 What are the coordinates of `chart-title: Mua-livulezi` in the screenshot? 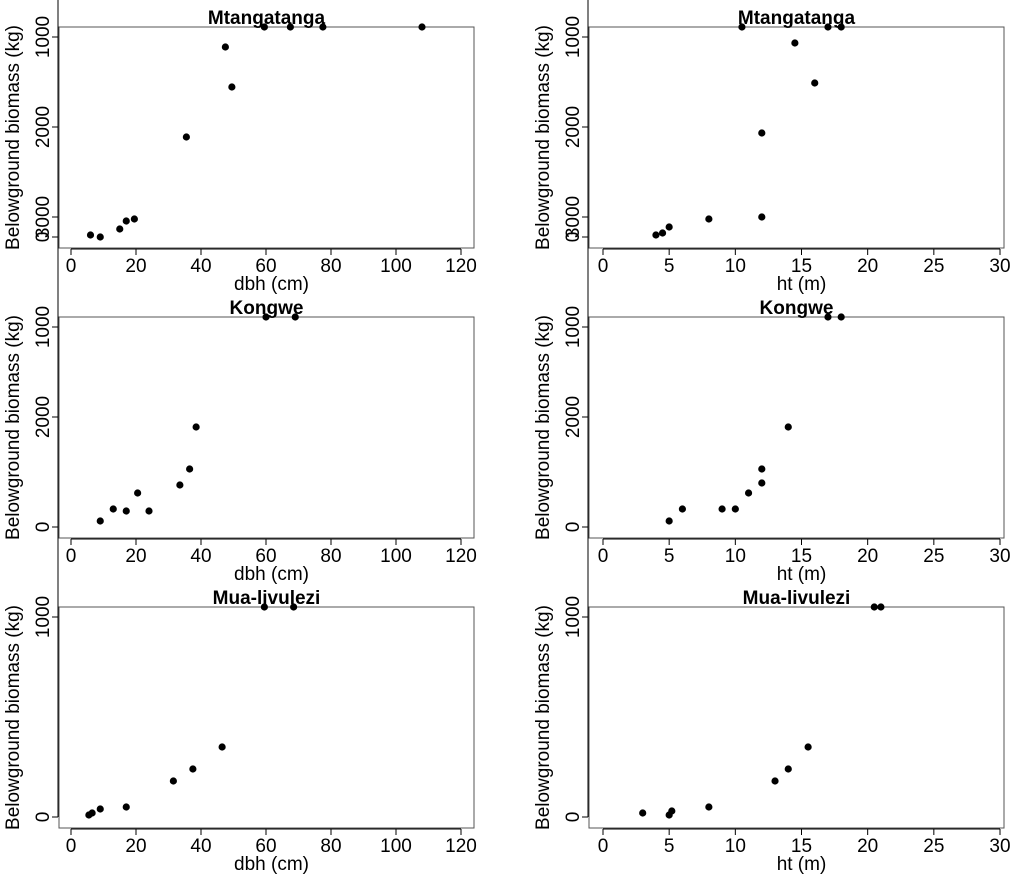 It's located at (797, 598).